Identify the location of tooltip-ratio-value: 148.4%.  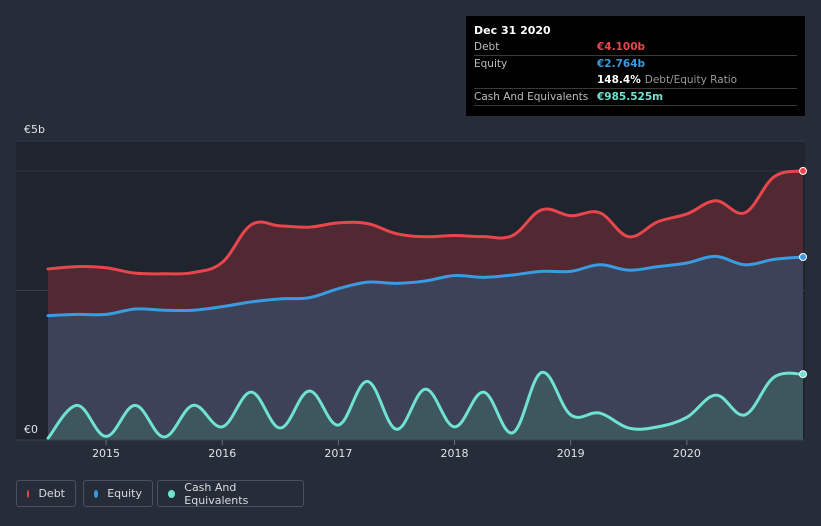
(619, 80).